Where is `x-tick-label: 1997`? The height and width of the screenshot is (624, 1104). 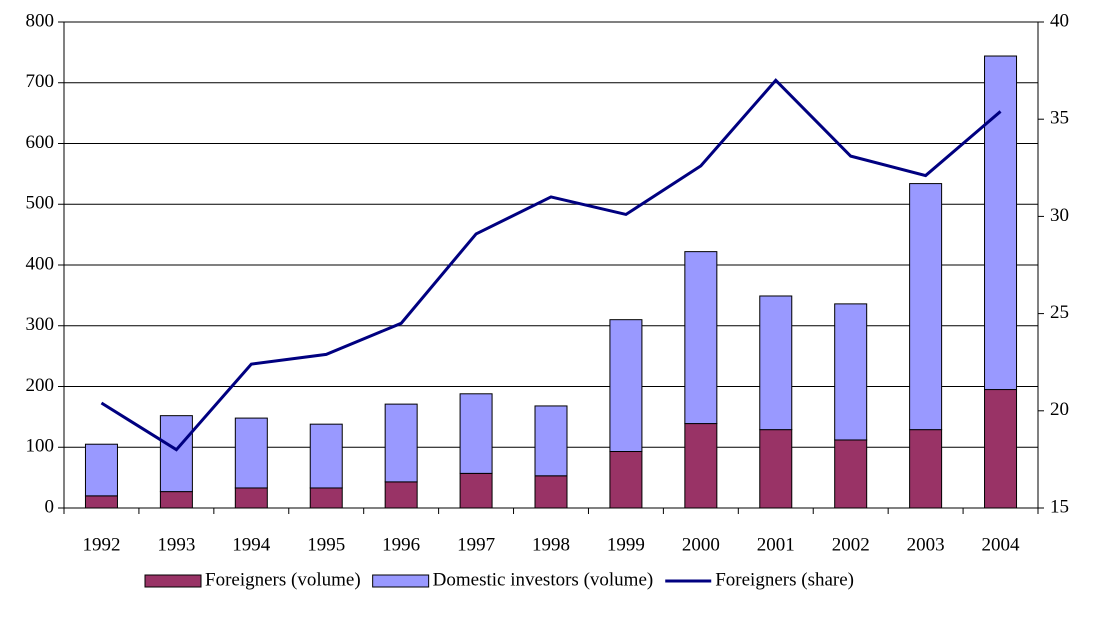
x-tick-label: 1997 is located at coordinates (476, 544).